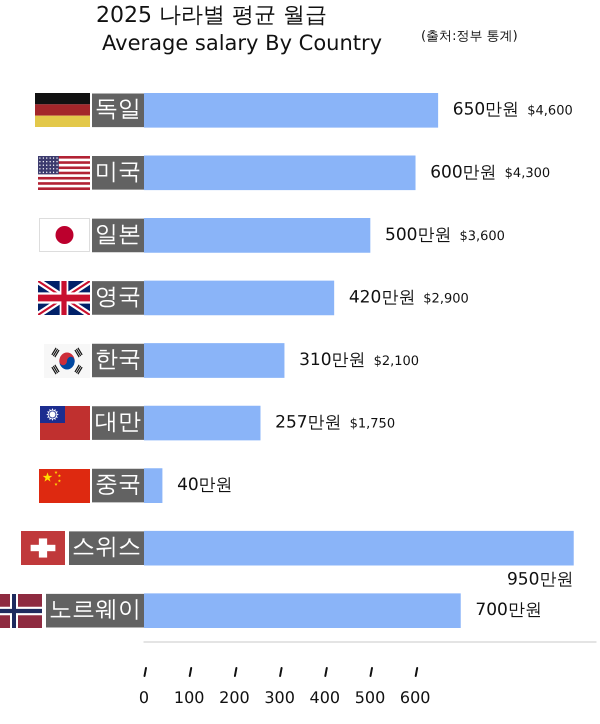 Image resolution: width=600 pixels, height=724 pixels. What do you see at coordinates (118, 422) in the screenshot?
I see `y-tick-label: 대만` at bounding box center [118, 422].